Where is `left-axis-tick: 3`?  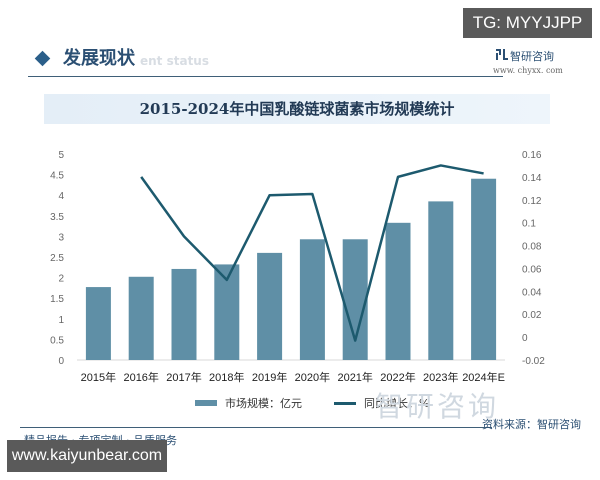
left-axis-tick: 3 is located at coordinates (61, 237).